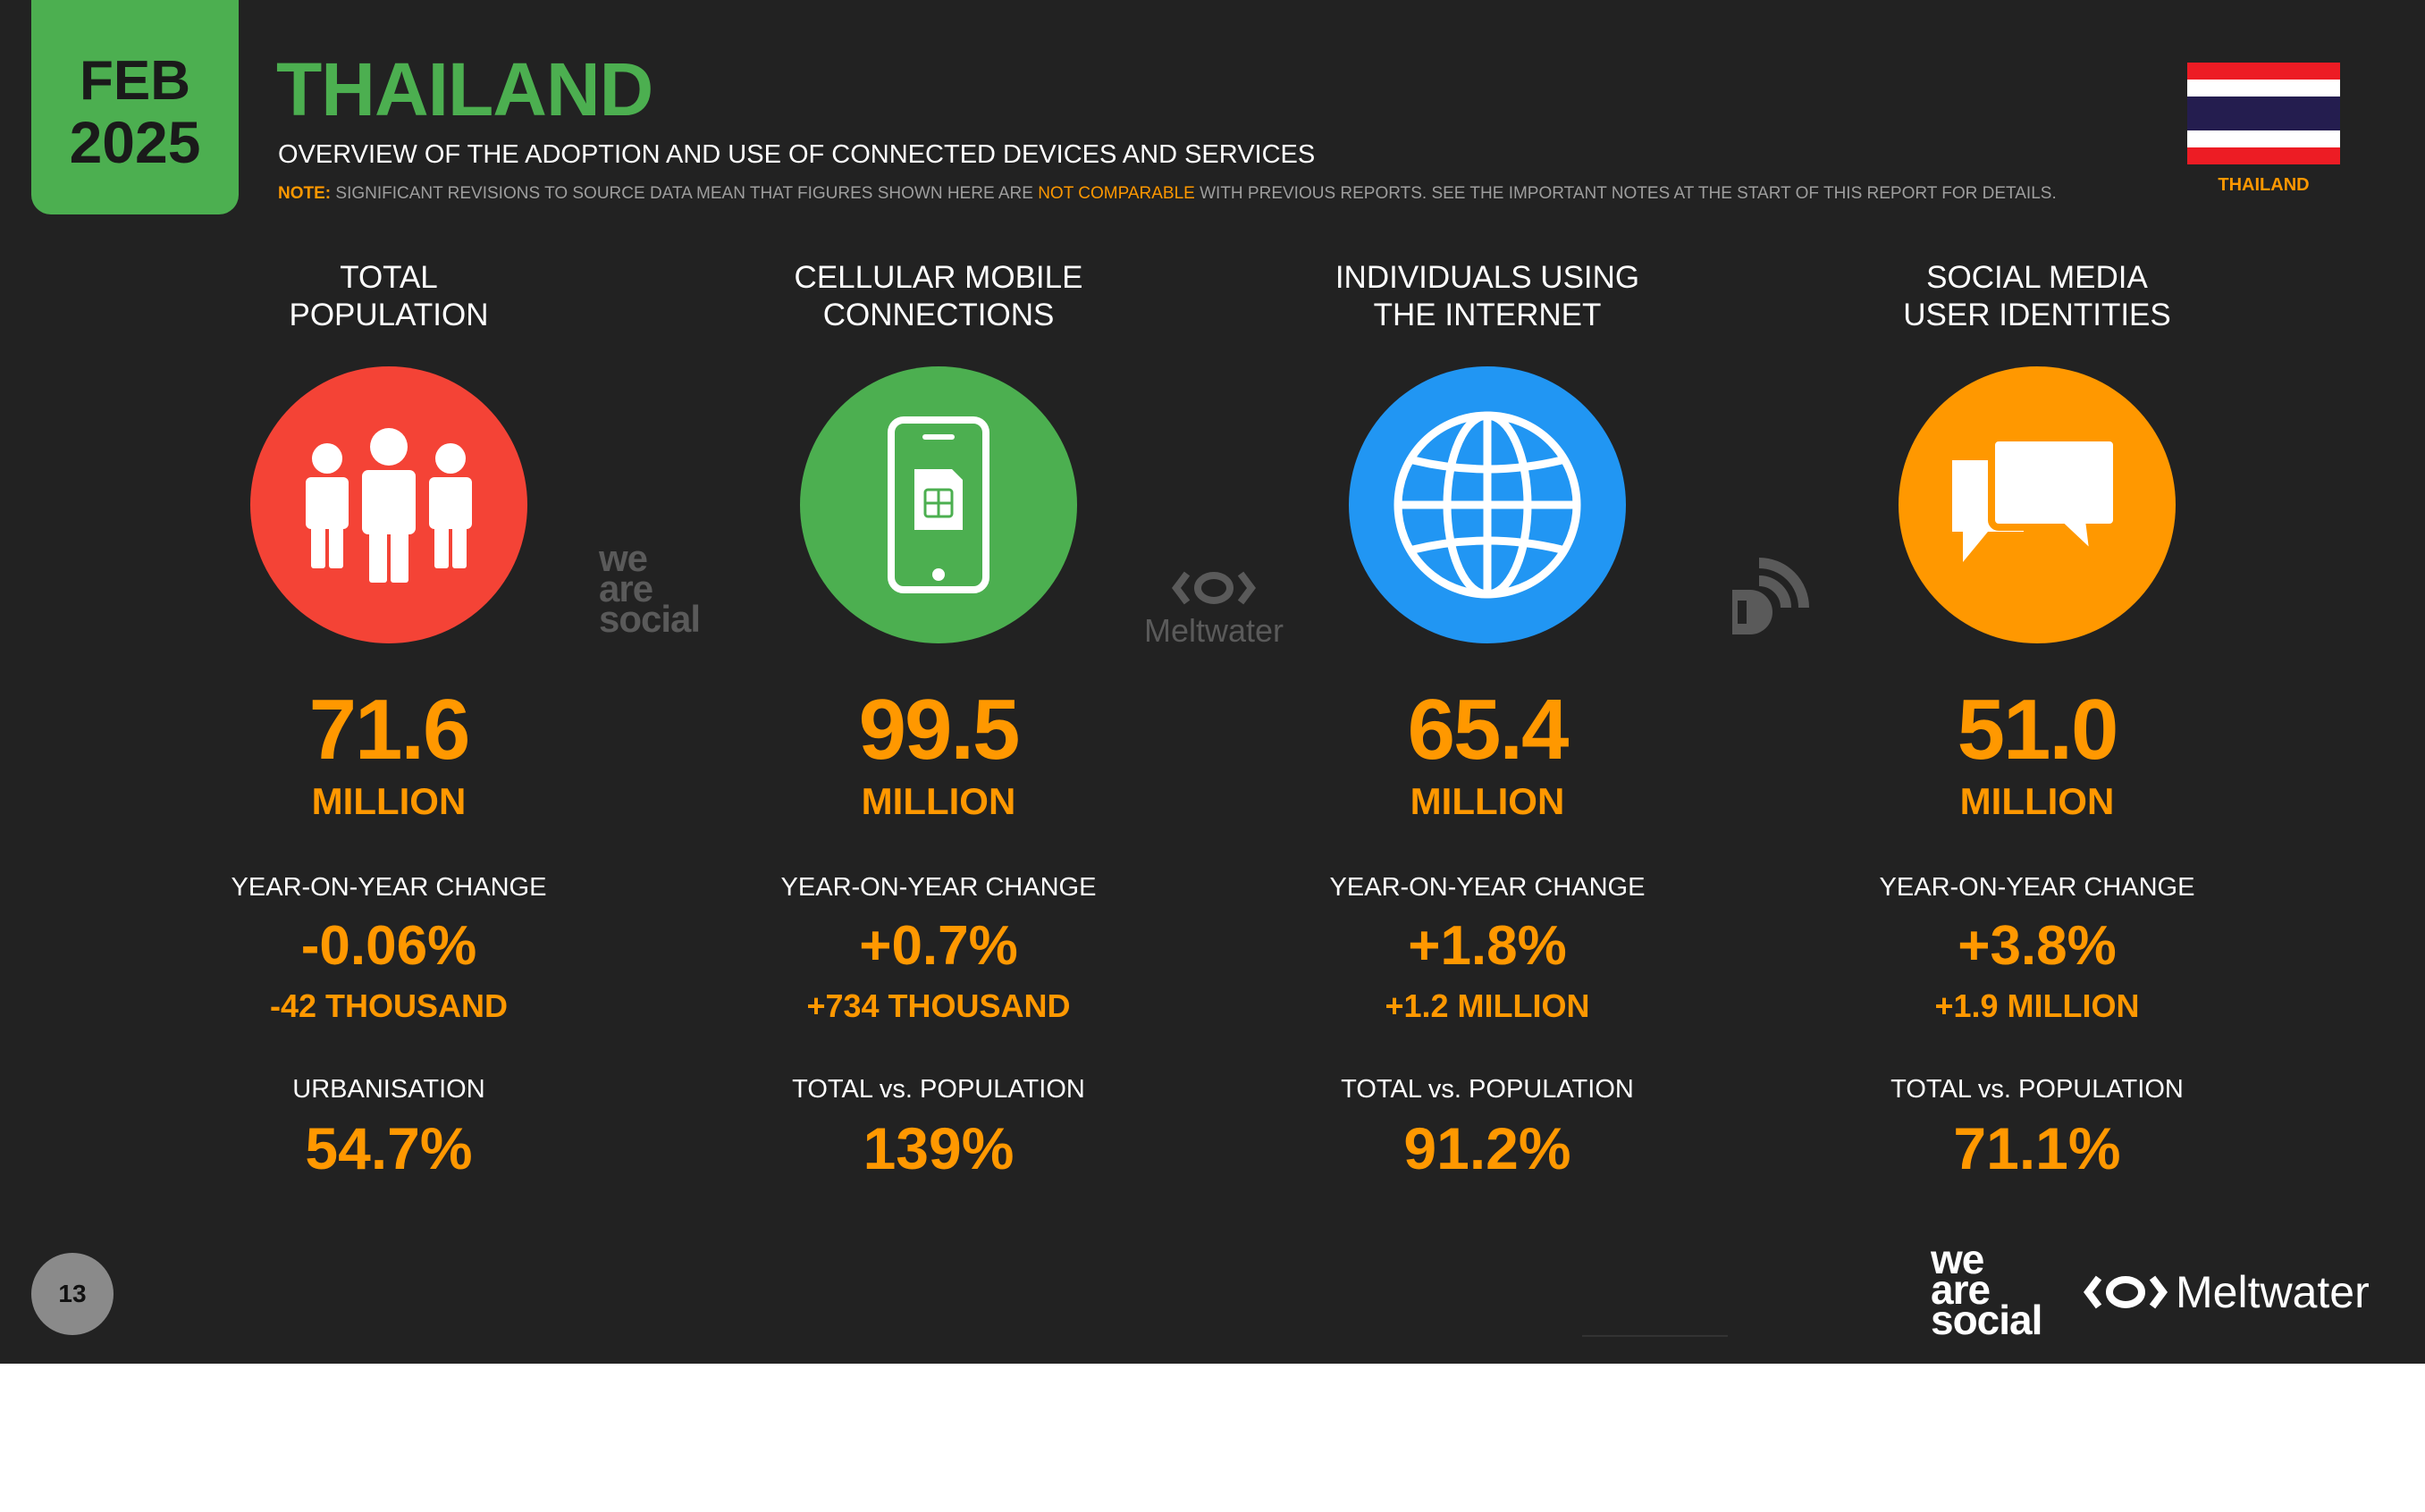 Image resolution: width=2425 pixels, height=1512 pixels. Describe the element at coordinates (939, 1148) in the screenshot. I see `footer-stat-value: 139%` at that location.